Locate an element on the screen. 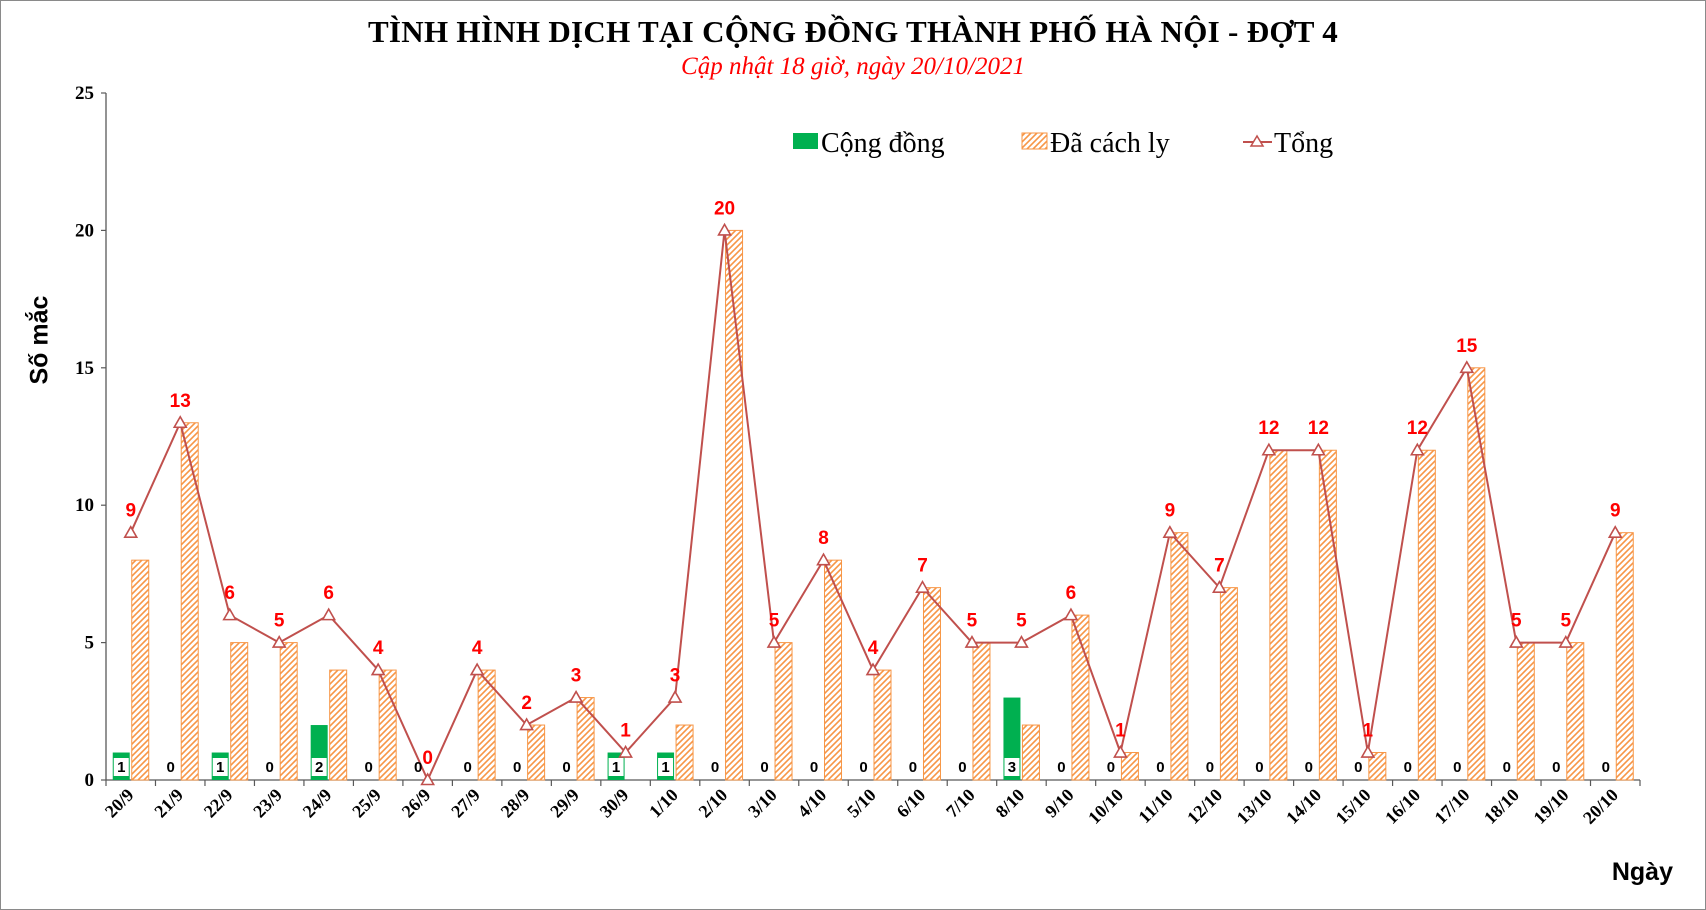 The width and height of the screenshot is (1706, 910). total-value-label: 6 is located at coordinates (1071, 593).